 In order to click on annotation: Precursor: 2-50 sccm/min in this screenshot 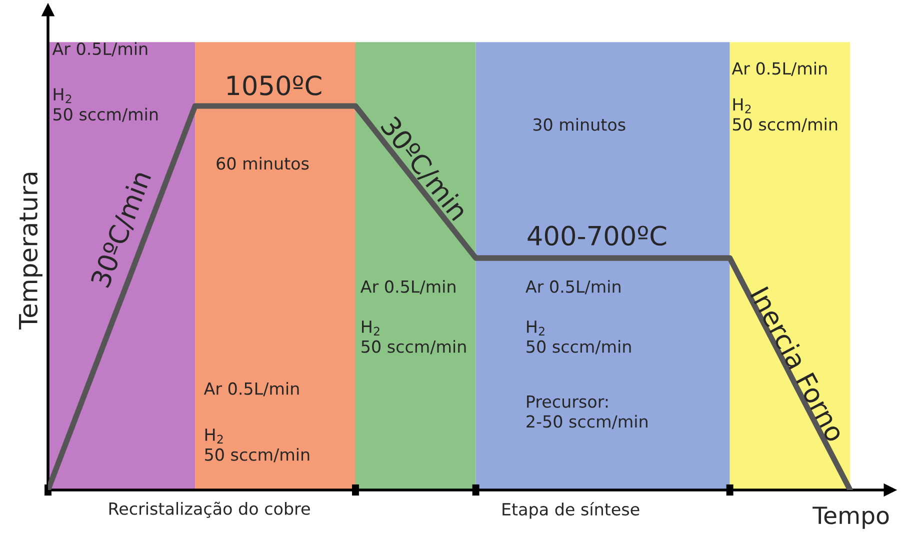, I will do `click(587, 412)`.